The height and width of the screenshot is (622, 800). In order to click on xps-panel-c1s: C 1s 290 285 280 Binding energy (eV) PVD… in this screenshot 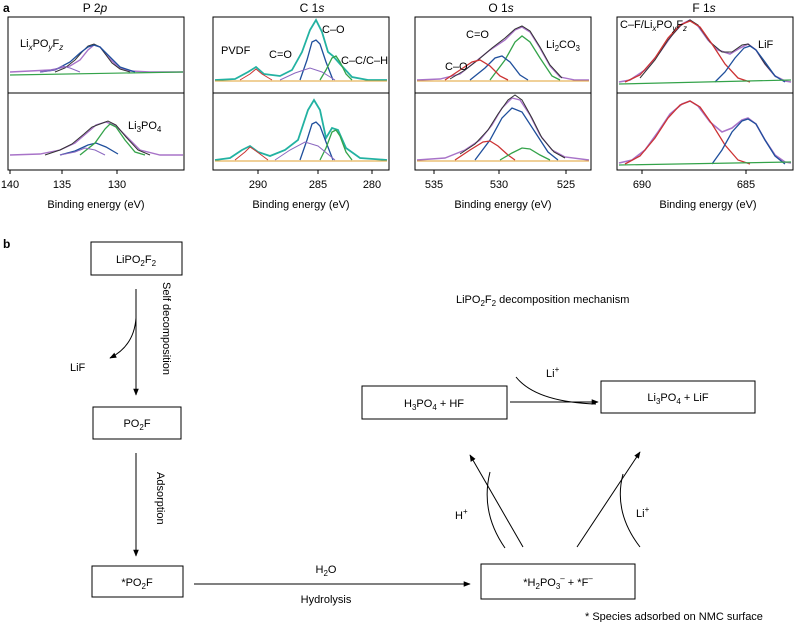, I will do `click(301, 106)`.